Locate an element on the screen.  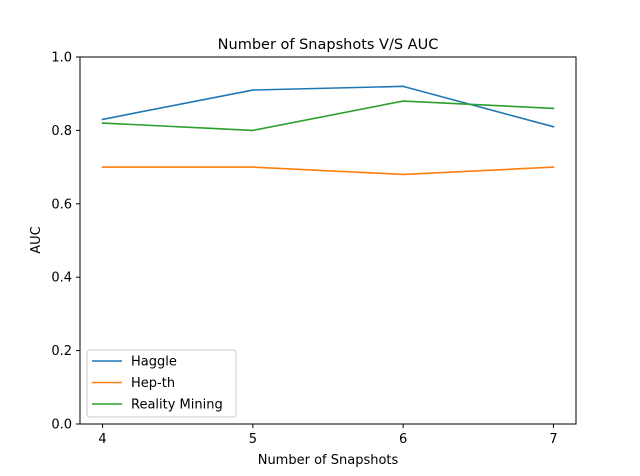
y-axis-ticks: 0.0 0.2 0.4 0.6 0.8 1.0 is located at coordinates (65, 242).